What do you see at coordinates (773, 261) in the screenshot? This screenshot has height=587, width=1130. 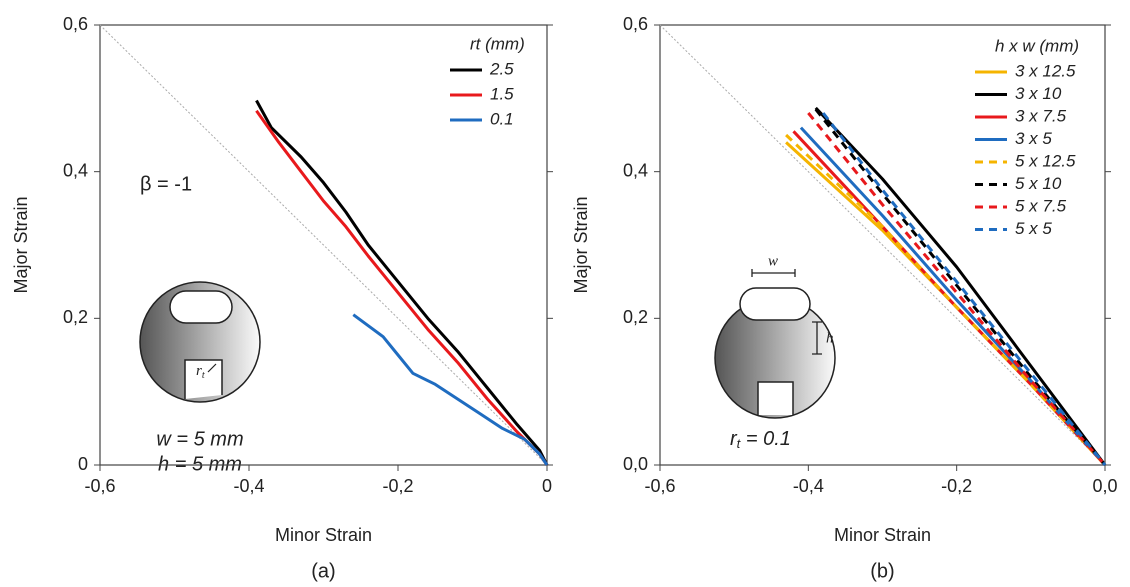 I see `annotation: w` at bounding box center [773, 261].